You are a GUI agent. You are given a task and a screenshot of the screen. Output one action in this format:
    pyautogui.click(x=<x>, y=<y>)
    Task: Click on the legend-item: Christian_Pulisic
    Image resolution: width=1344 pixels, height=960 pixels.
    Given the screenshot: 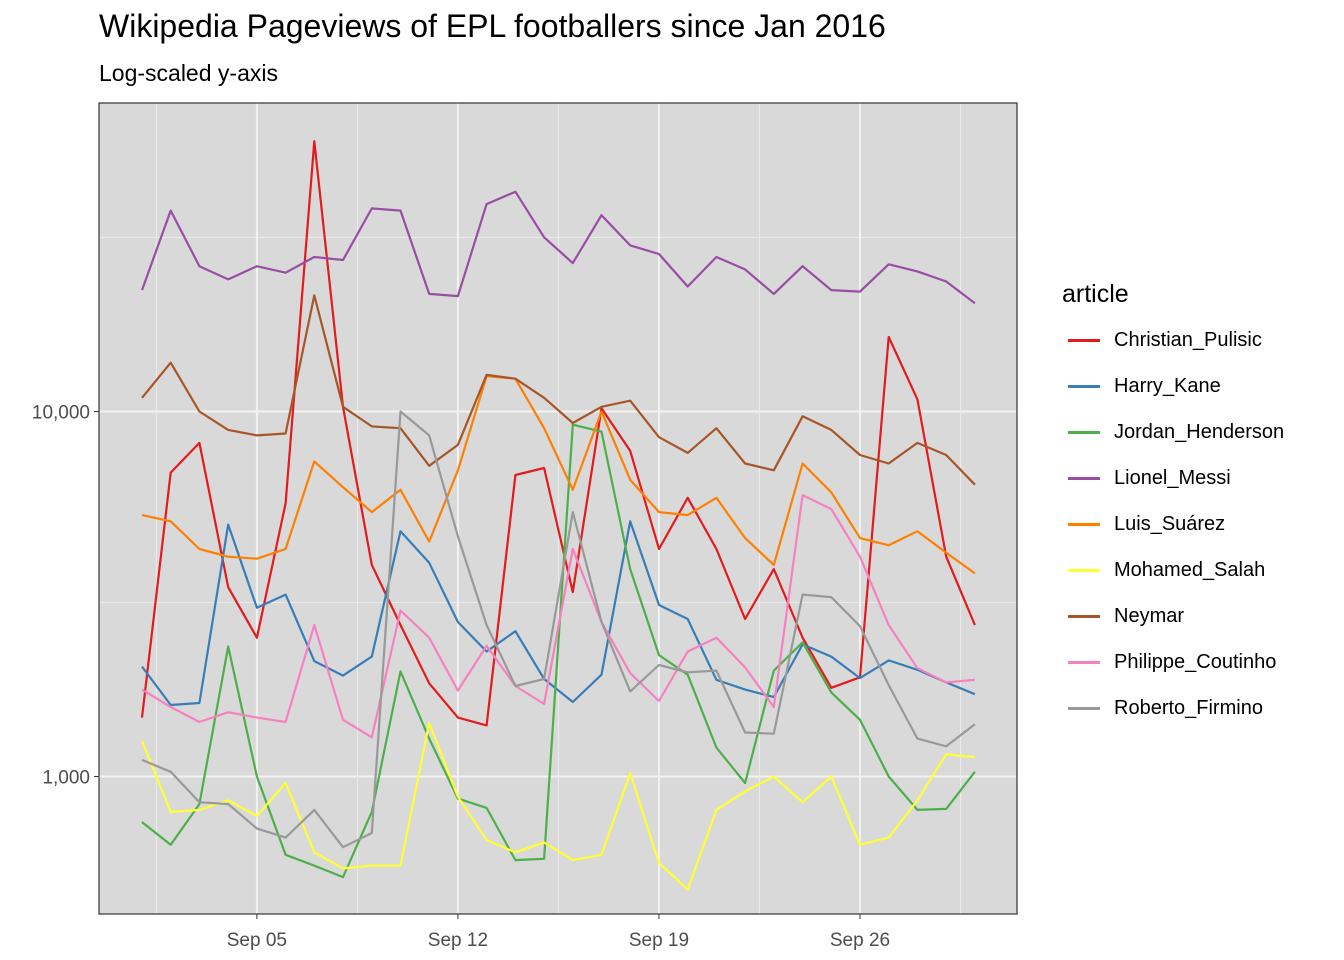 What is the action you would take?
    pyautogui.click(x=1173, y=340)
    